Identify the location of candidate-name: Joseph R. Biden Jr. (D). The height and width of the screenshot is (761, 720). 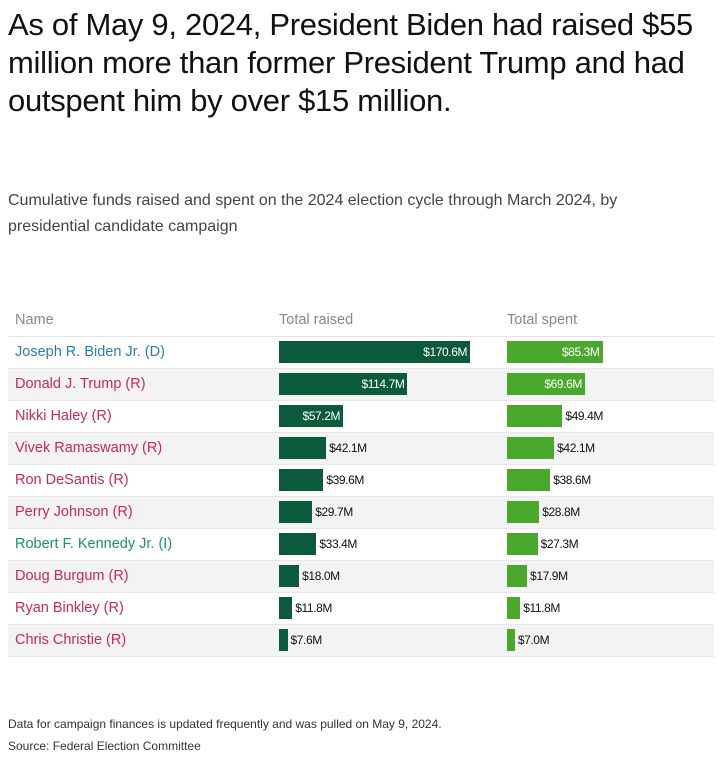
(90, 352).